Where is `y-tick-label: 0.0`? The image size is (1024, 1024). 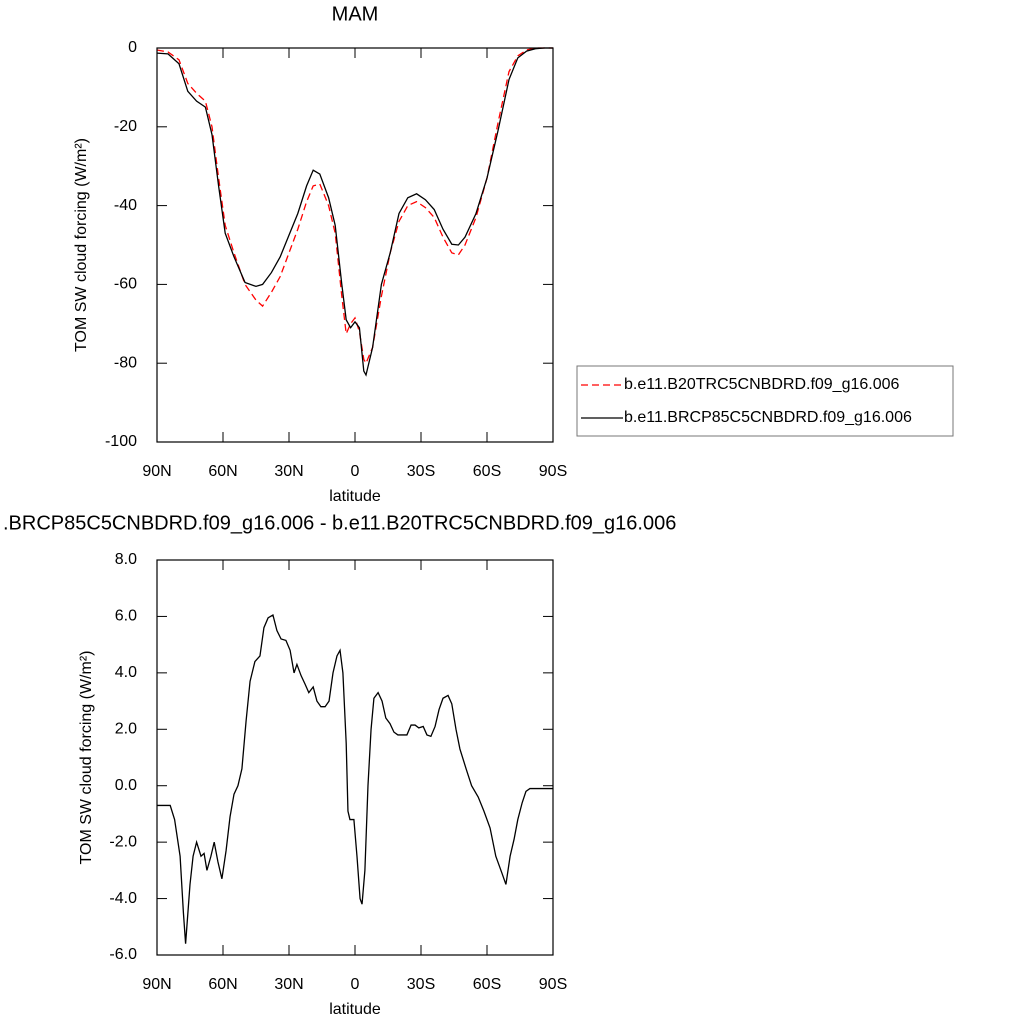 y-tick-label: 0.0 is located at coordinates (126, 785).